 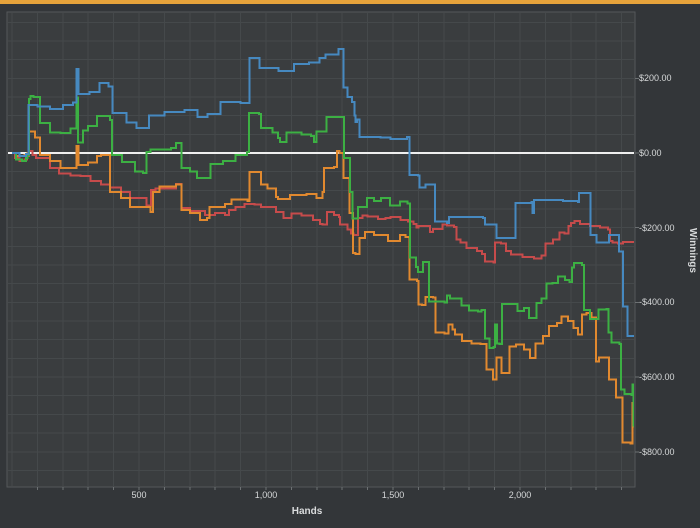 What do you see at coordinates (650, 153) in the screenshot?
I see `y-tick-label: $0.00` at bounding box center [650, 153].